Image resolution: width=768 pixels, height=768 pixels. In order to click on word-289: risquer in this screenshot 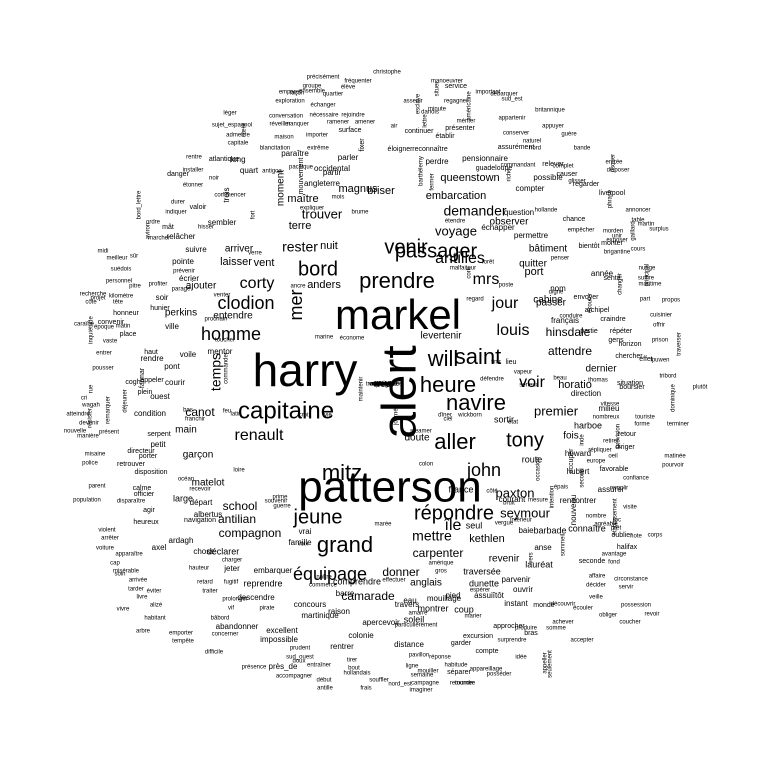, I will do `click(614, 163)`.